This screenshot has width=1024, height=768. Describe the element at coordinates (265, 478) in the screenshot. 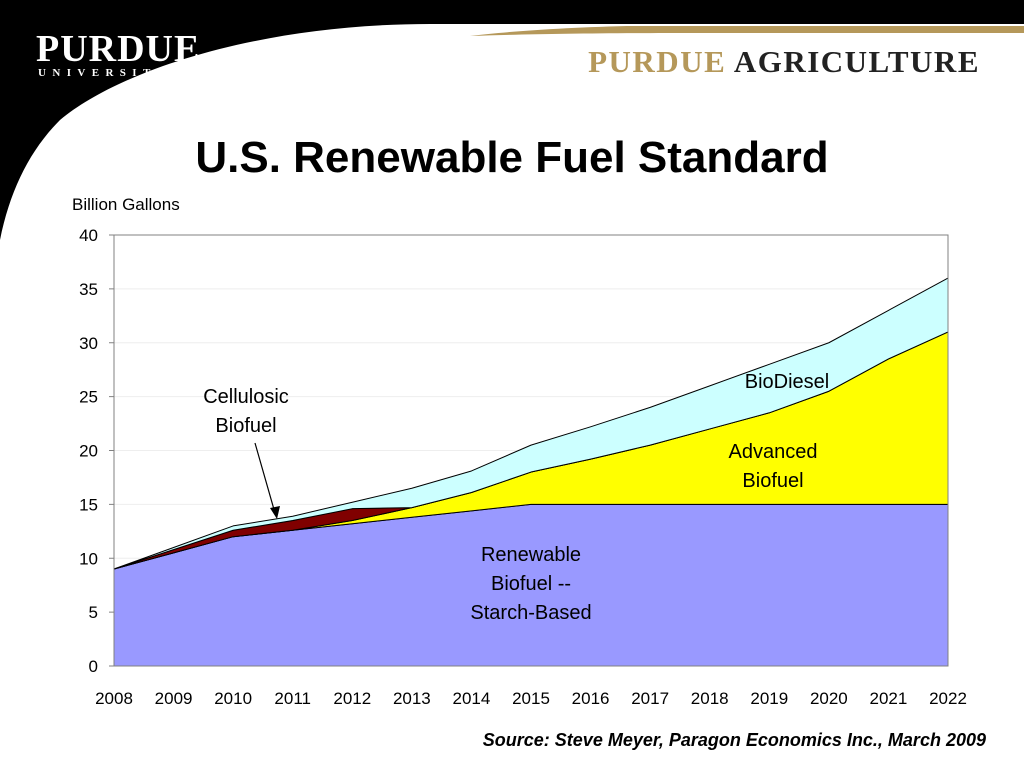

I see `cellulosic-arrow-line` at that location.